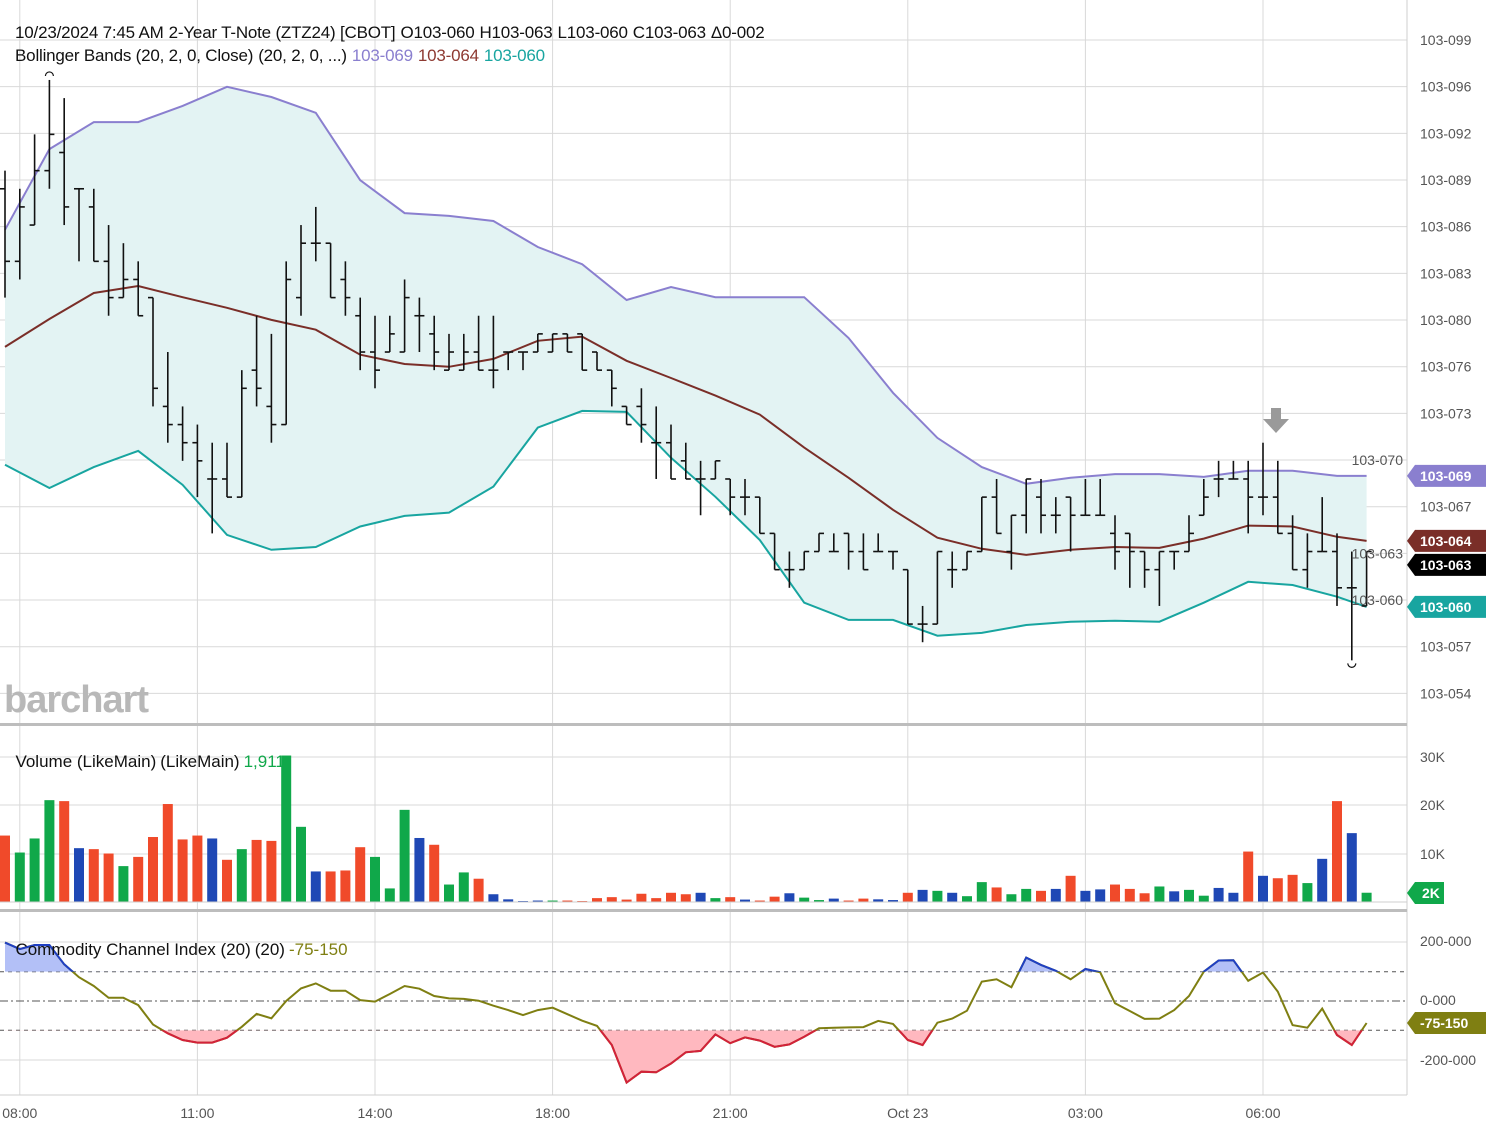 The width and height of the screenshot is (1488, 1131). I want to click on bollinger-lower-value: 103-060, so click(514, 55).